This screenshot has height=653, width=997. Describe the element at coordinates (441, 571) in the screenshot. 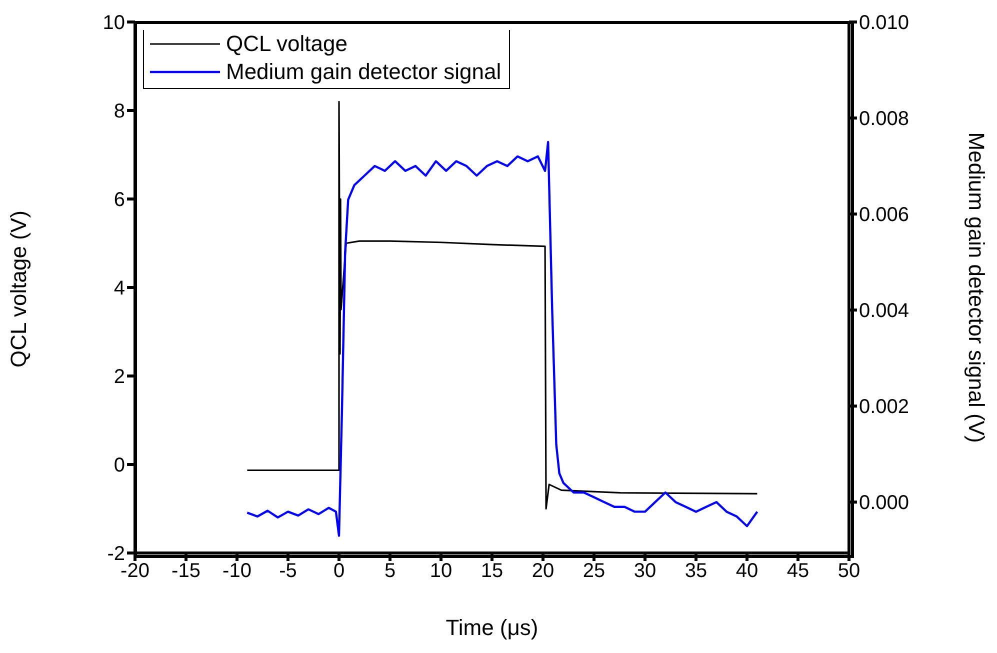

I see `x-tick-label: 10` at that location.